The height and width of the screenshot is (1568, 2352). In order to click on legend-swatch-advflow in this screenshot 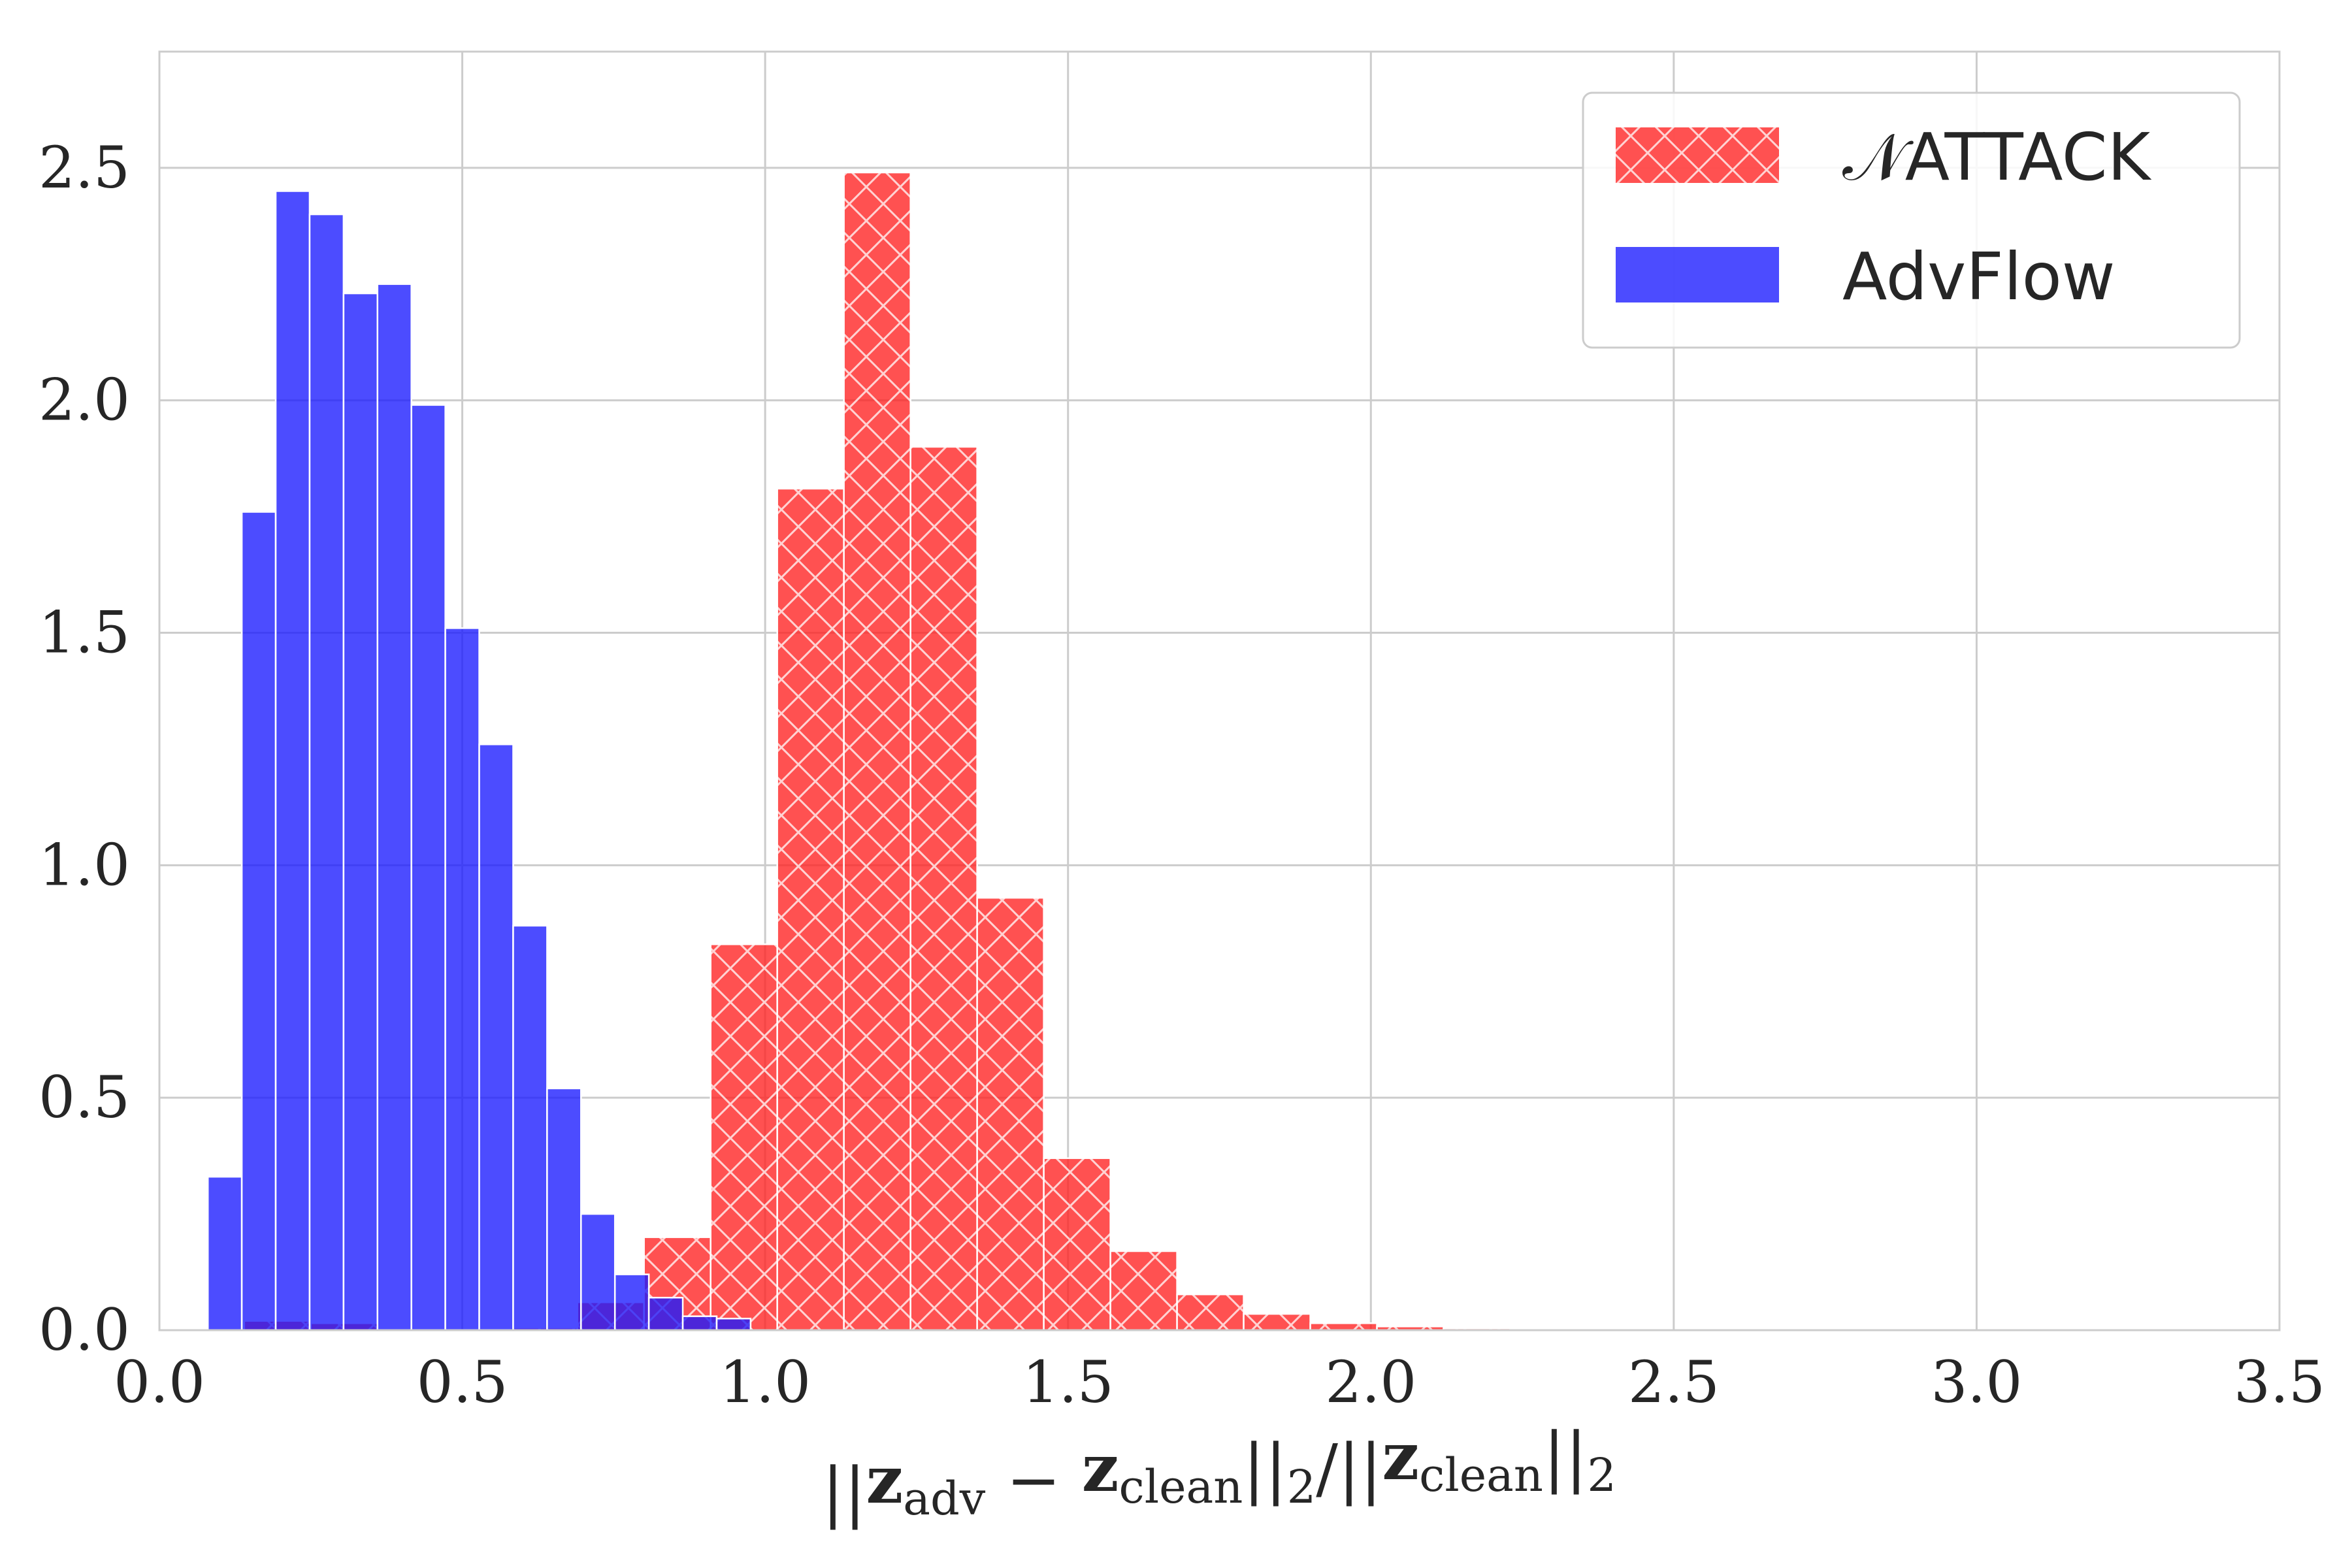, I will do `click(1697, 274)`.